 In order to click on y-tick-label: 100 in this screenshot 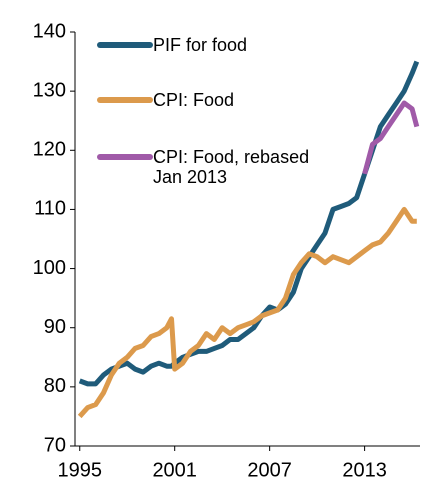, I will do `click(49, 268)`.